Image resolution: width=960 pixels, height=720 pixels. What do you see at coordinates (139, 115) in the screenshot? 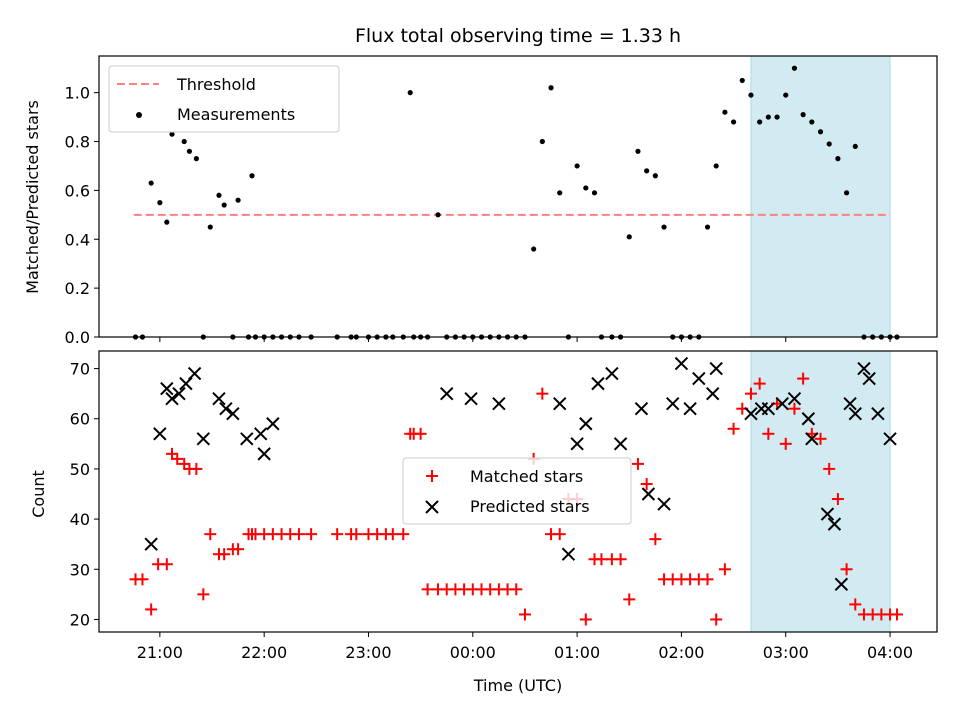
I see `legend-measurements-swatch` at bounding box center [139, 115].